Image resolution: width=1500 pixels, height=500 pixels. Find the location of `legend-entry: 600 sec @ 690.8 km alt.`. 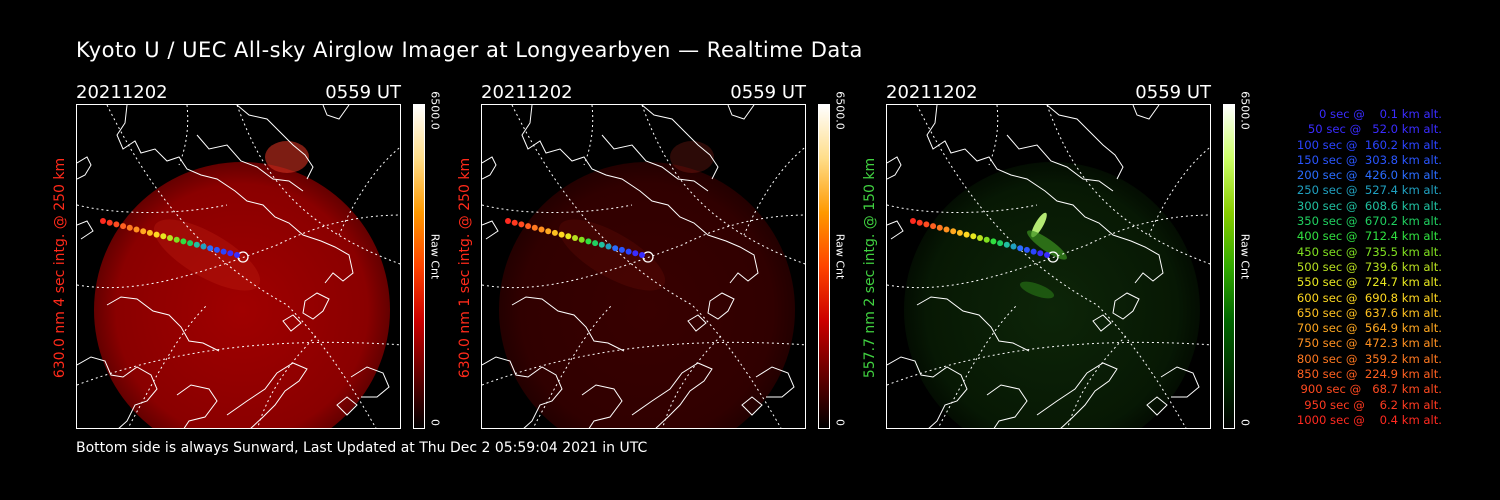

legend-entry: 600 sec @ 690.8 km alt. is located at coordinates (1367, 297).